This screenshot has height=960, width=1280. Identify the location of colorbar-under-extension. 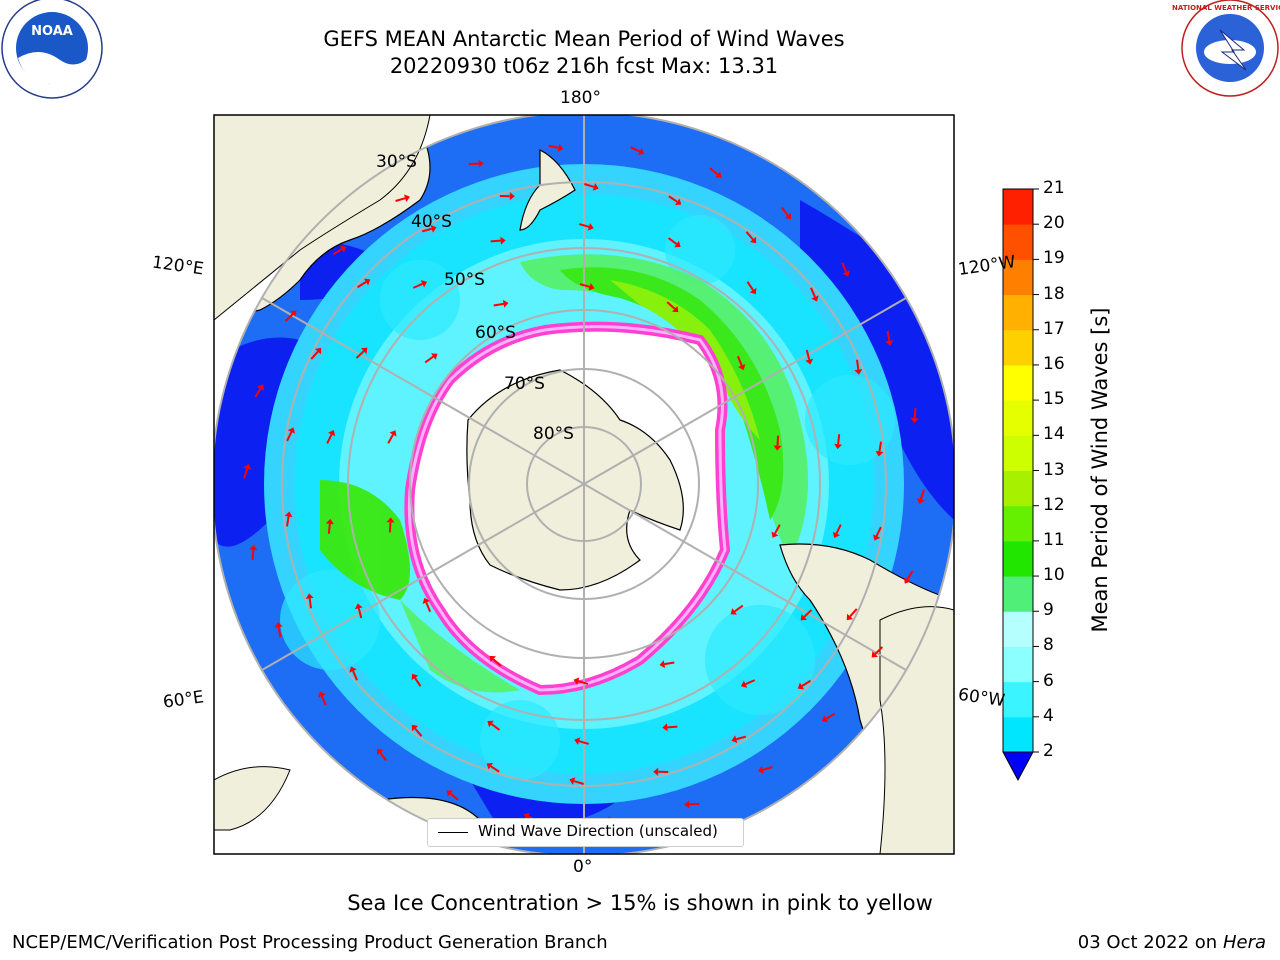
(1018, 766).